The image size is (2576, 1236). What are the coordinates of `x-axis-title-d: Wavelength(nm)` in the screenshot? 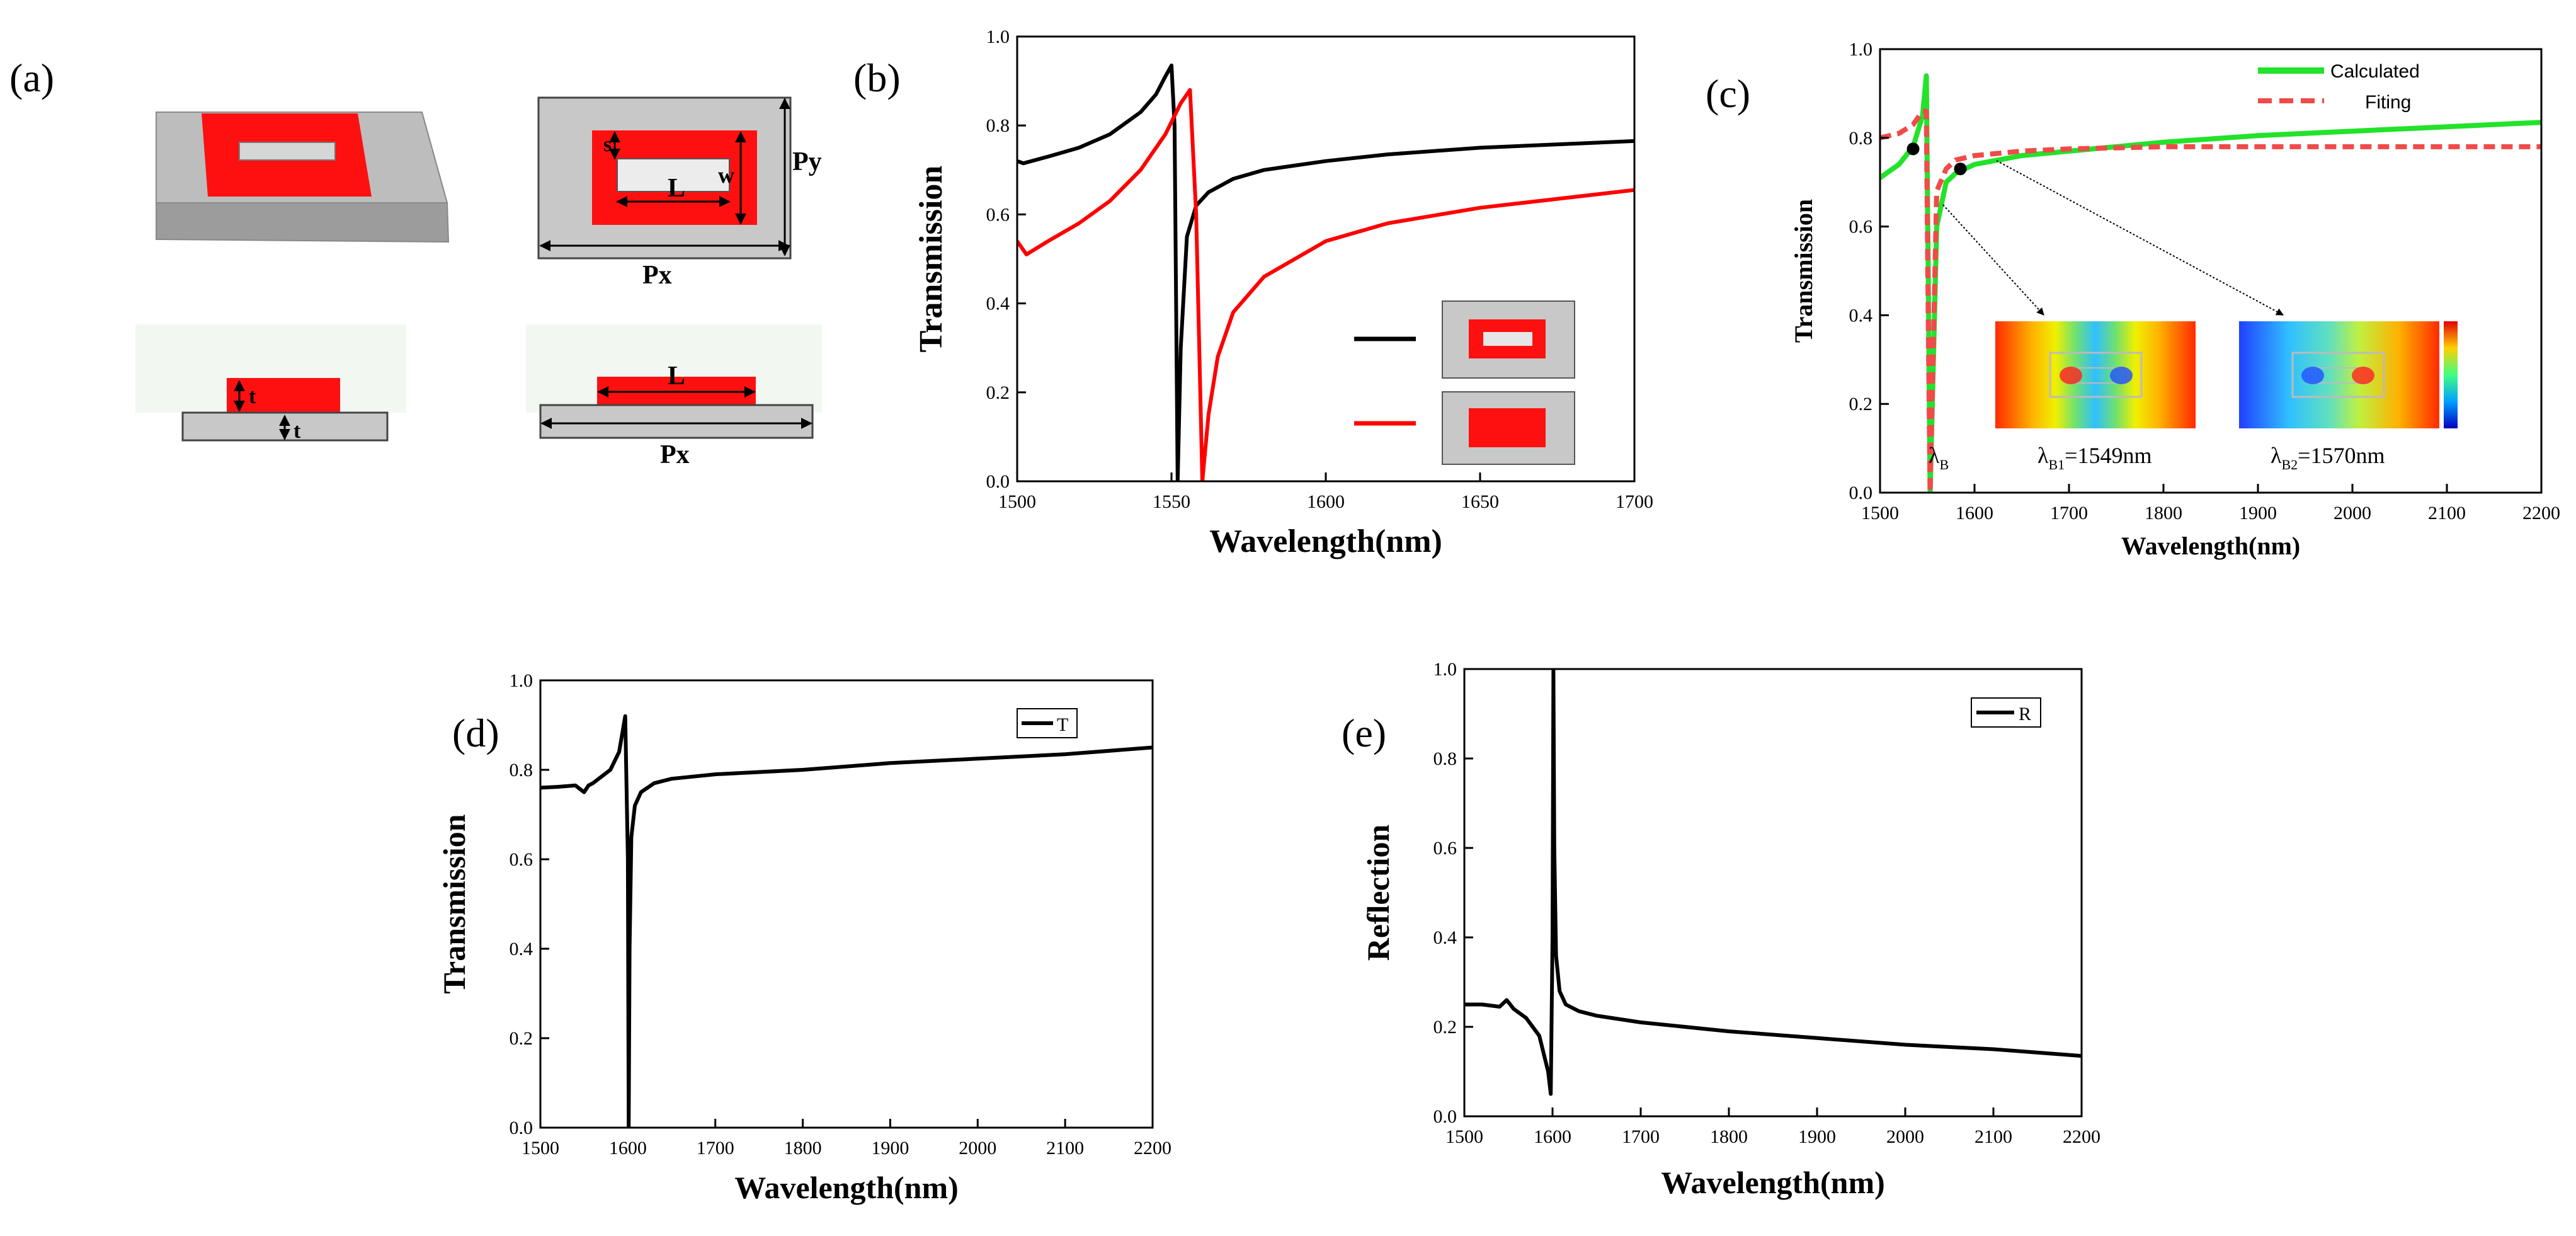 It's located at (846, 1187).